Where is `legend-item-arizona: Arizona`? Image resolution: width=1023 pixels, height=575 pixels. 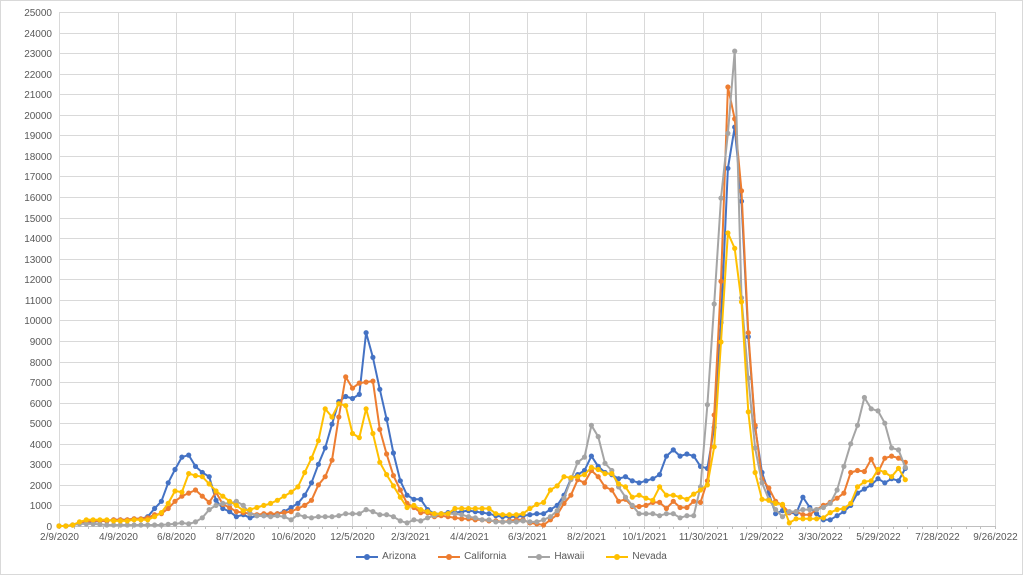
legend-item-arizona: Arizona is located at coordinates (386, 556).